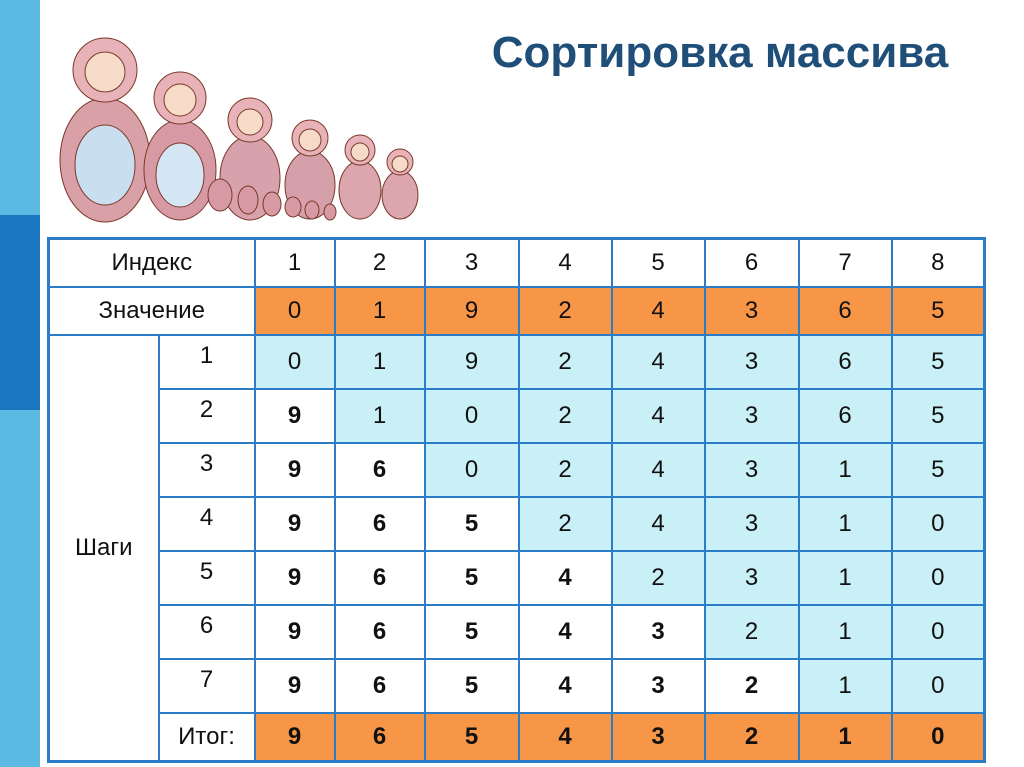  I want to click on row-label: Значение, so click(151, 311).